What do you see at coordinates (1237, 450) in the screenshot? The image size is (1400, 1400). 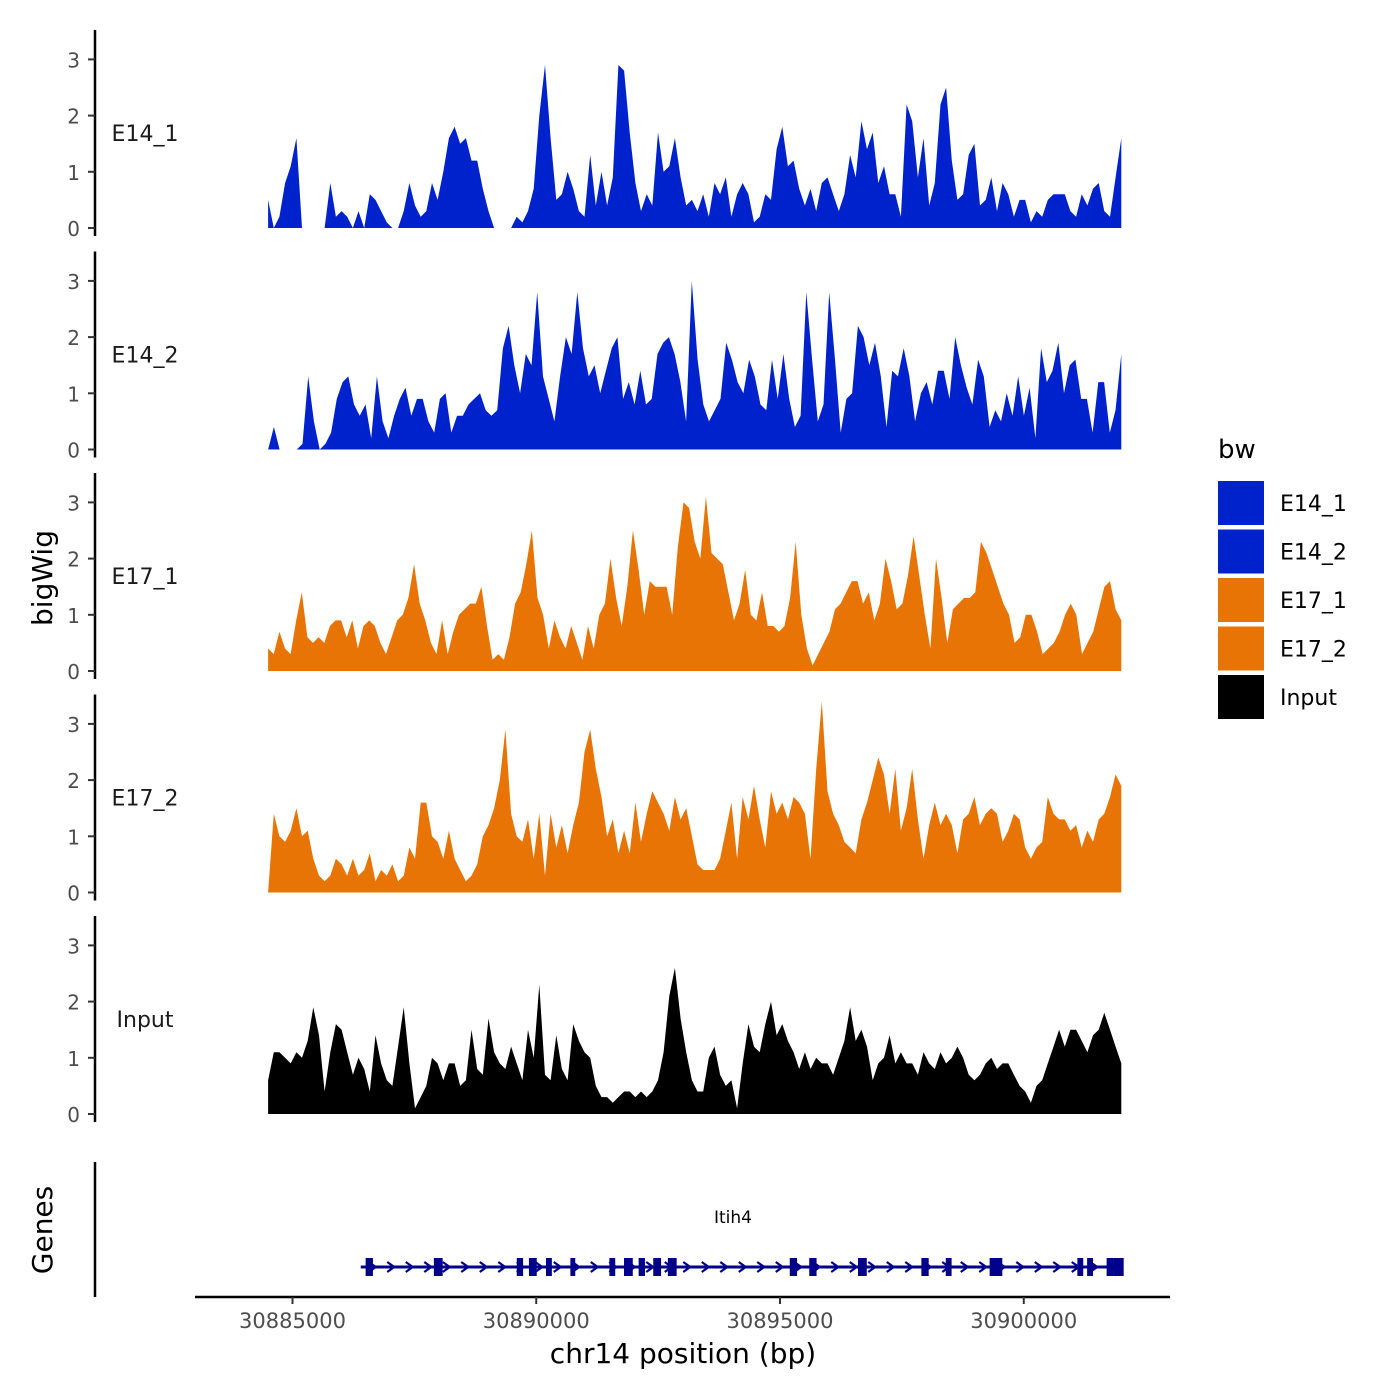 I see `legend-title: bw` at bounding box center [1237, 450].